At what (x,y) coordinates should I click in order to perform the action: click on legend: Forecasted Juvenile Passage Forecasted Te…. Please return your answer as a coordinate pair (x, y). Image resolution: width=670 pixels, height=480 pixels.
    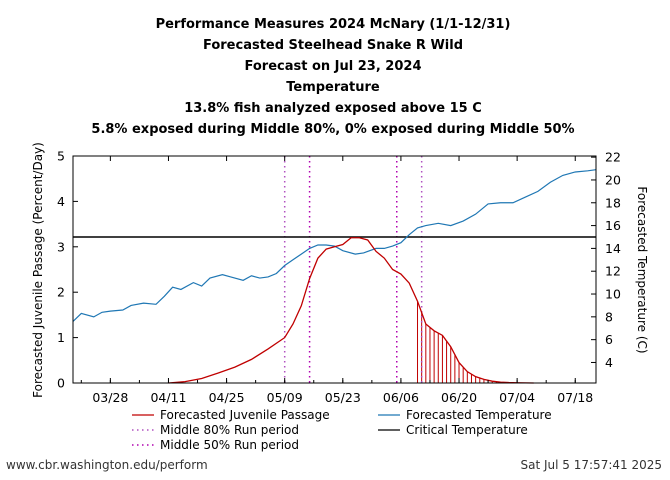
    Looking at the image, I should click on (342, 430).